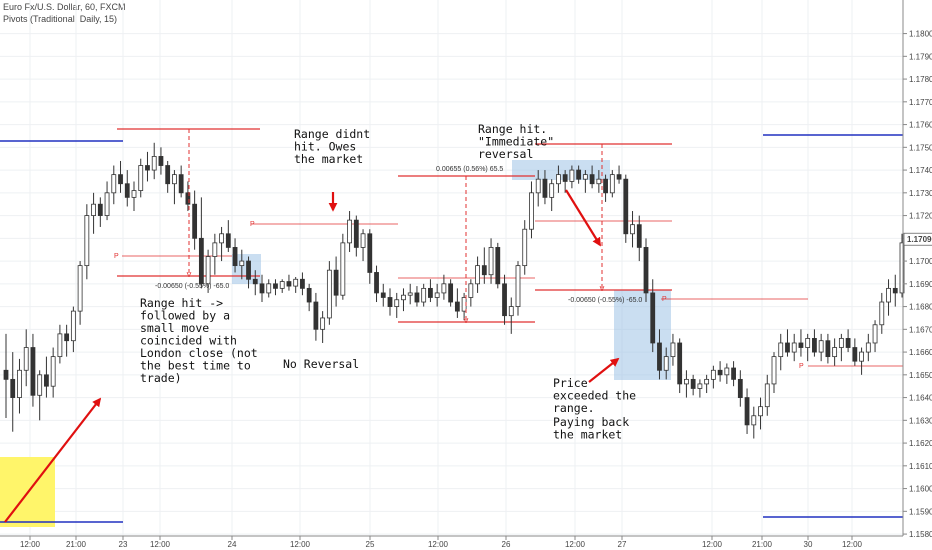  I want to click on x-tick-label: 23, so click(123, 544).